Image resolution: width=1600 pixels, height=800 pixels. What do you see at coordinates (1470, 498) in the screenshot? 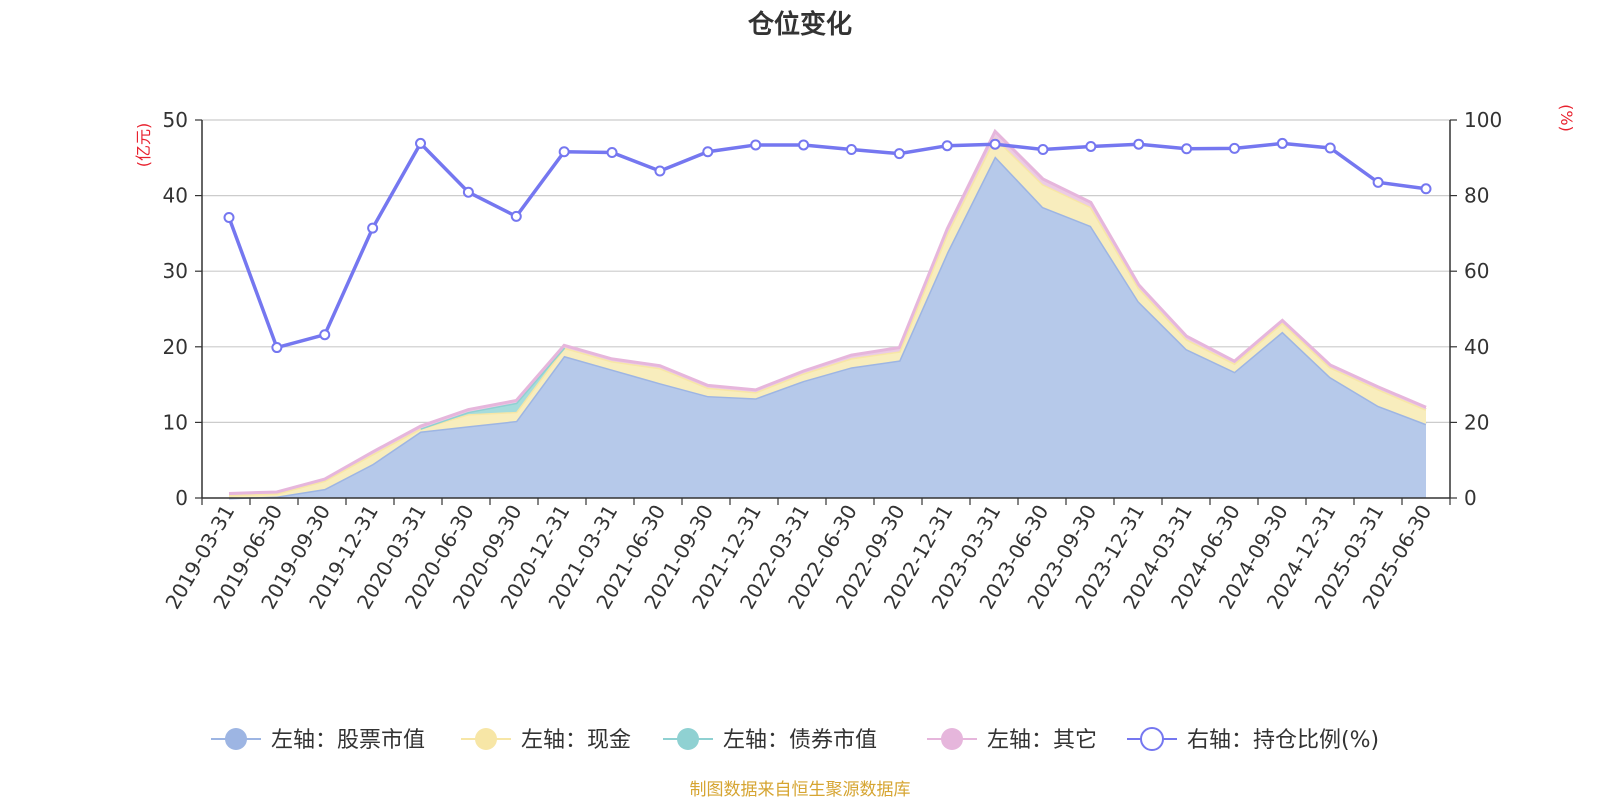
I see `right-tick-label: 0` at bounding box center [1470, 498].